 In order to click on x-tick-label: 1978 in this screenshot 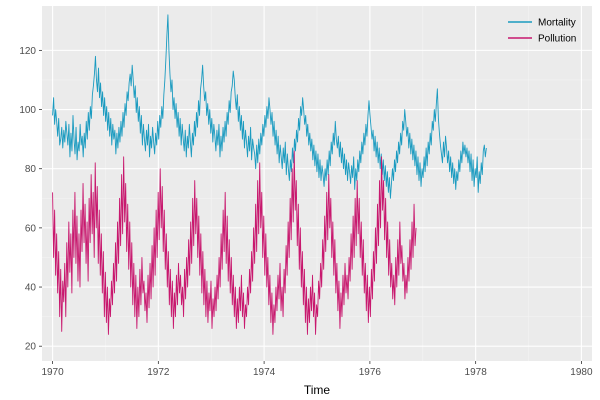, I will do `click(476, 372)`.